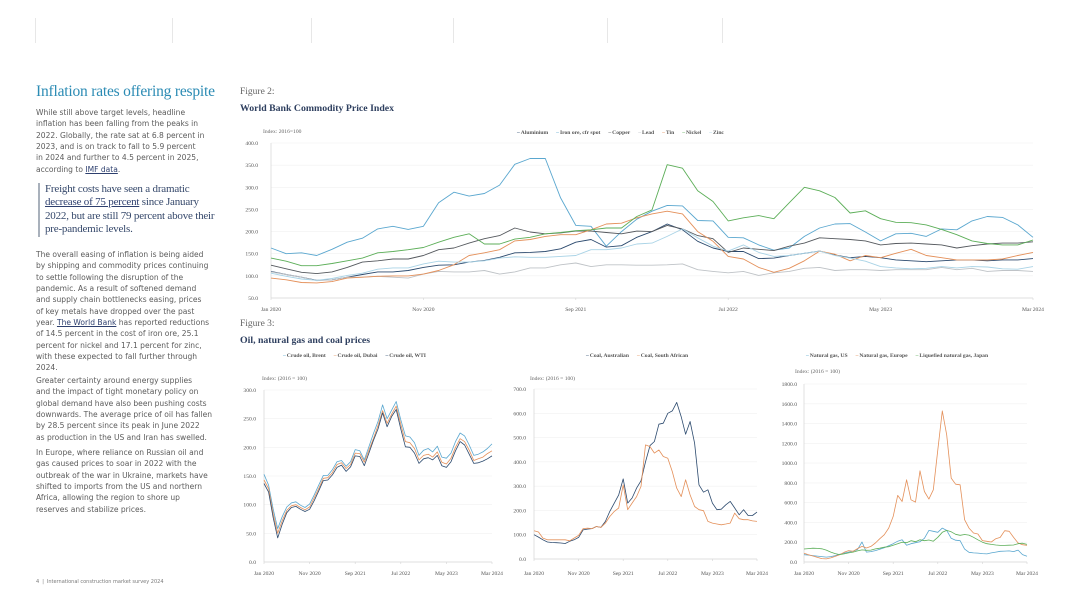  I want to click on series-line-nickel, so click(652, 215).